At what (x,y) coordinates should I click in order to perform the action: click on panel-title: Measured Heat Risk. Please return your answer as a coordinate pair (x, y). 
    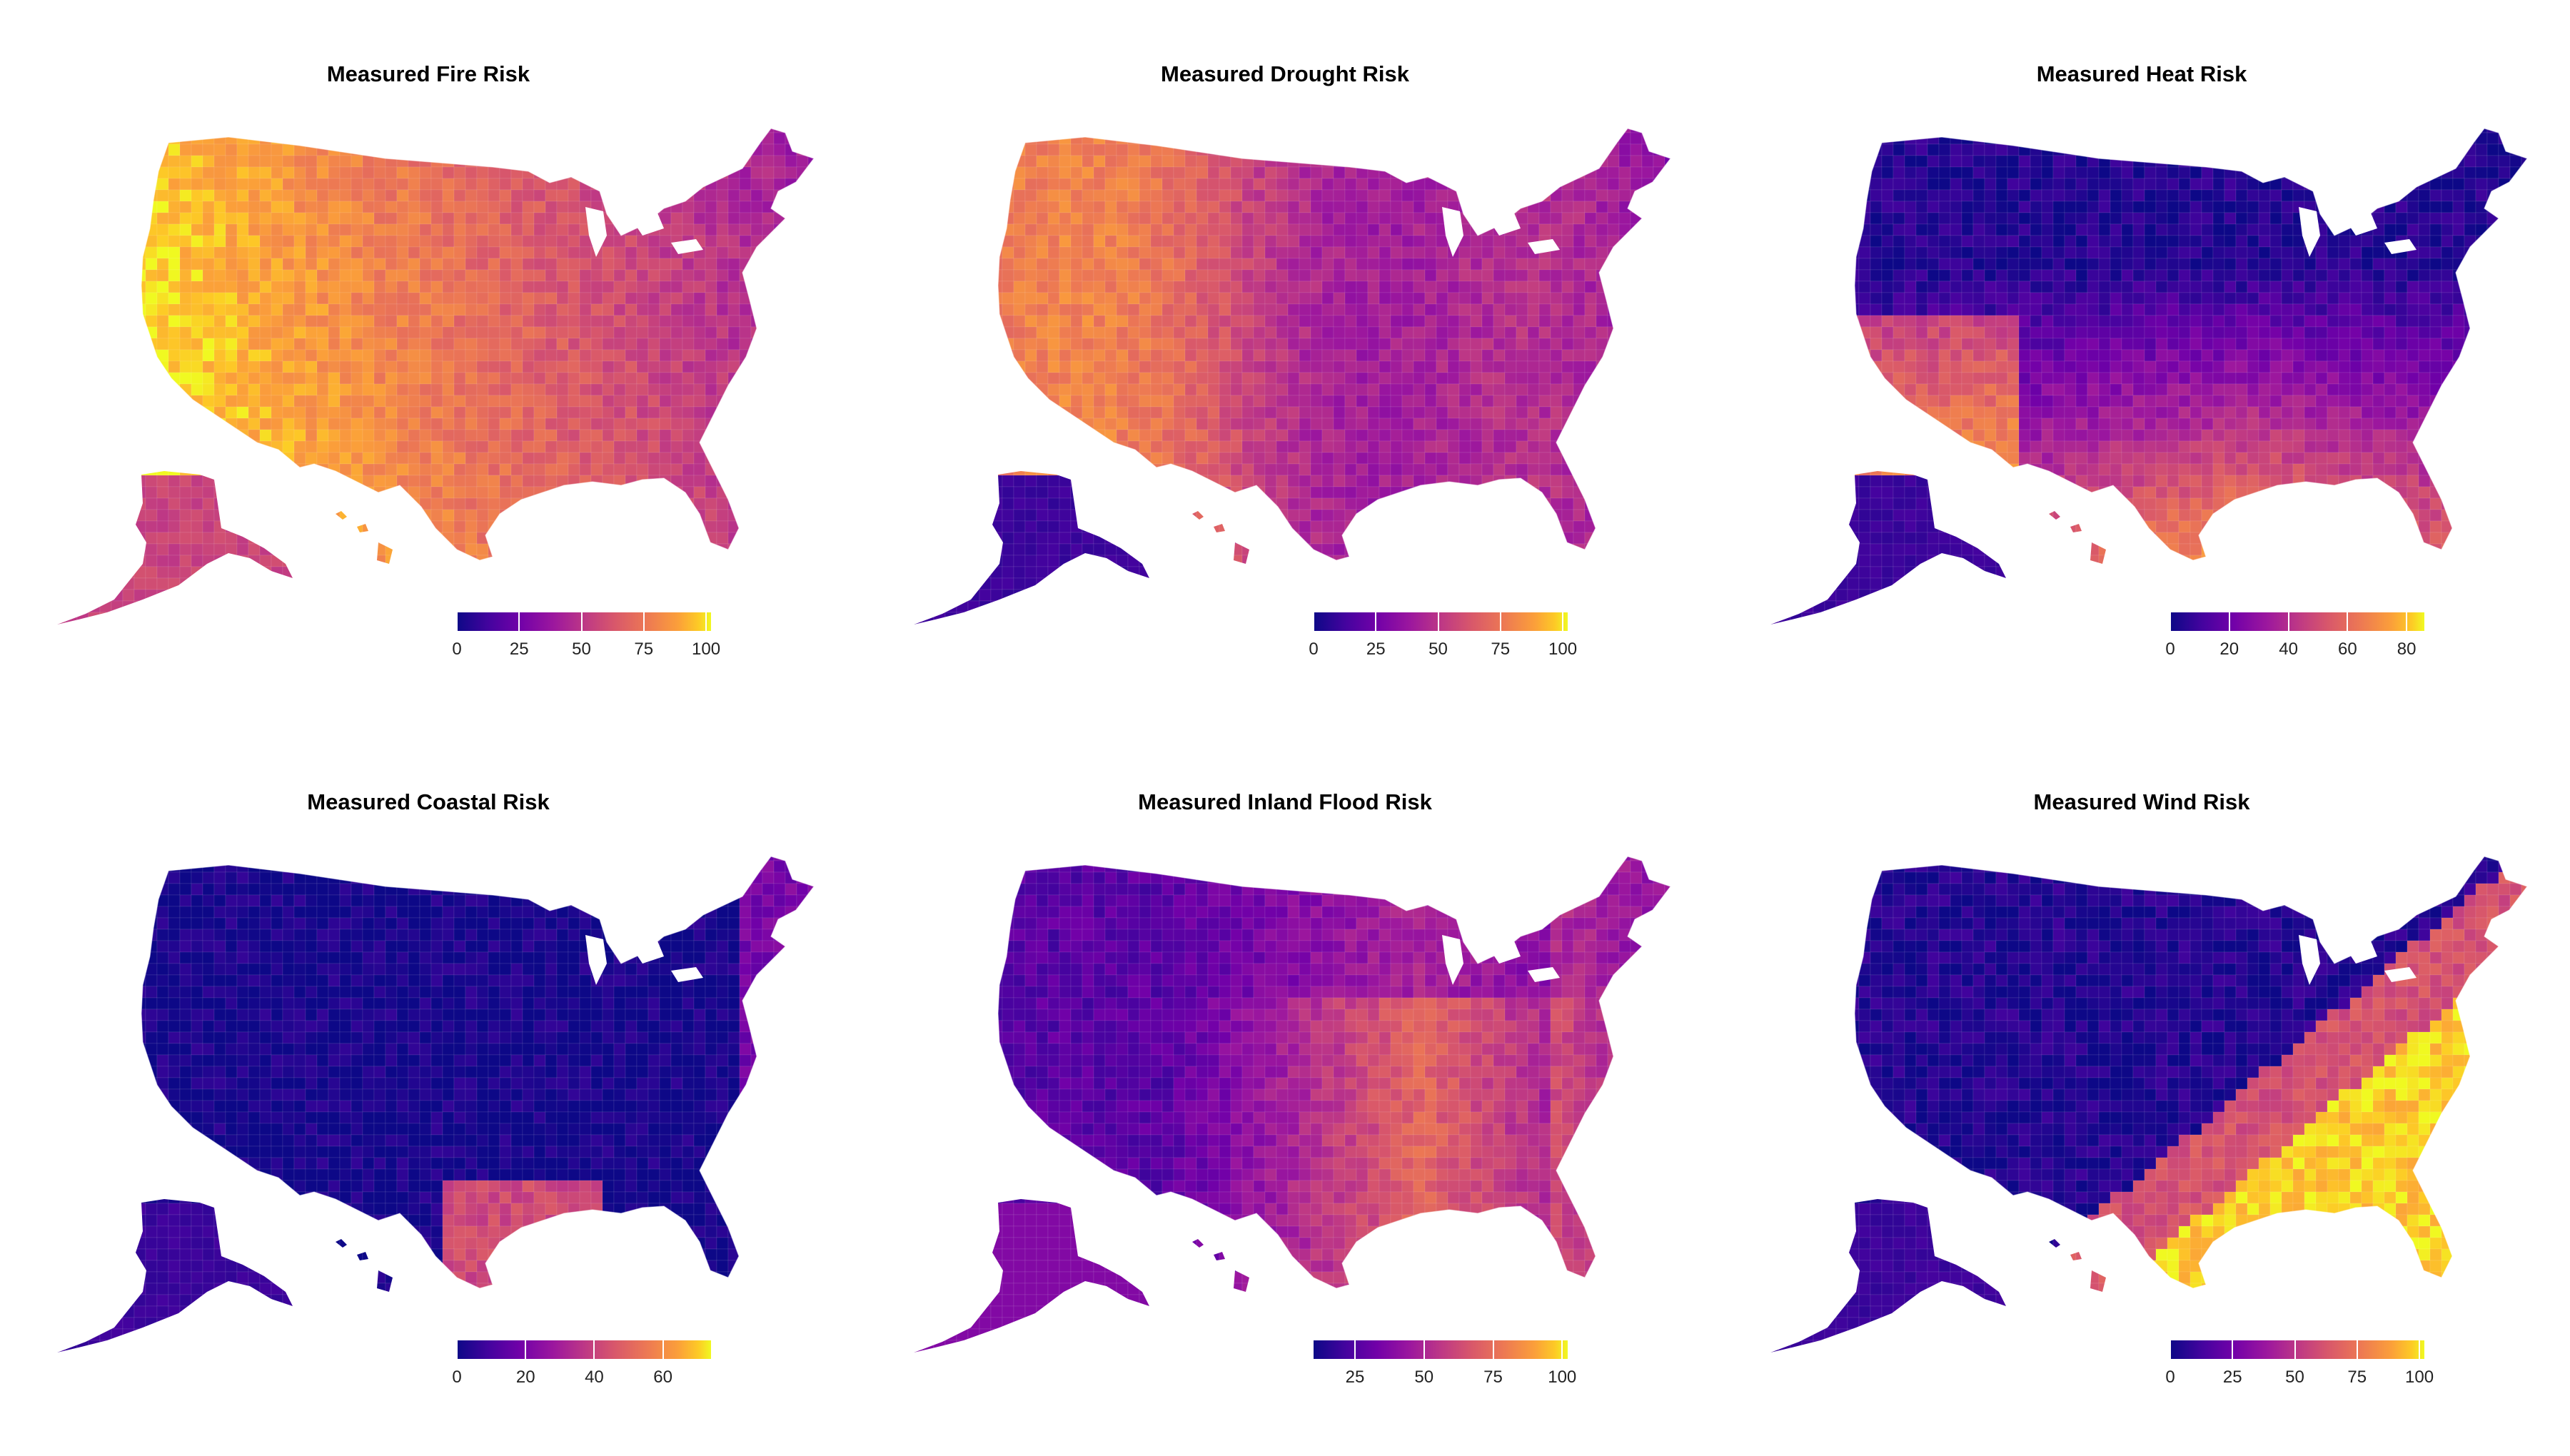
    Looking at the image, I should click on (2141, 73).